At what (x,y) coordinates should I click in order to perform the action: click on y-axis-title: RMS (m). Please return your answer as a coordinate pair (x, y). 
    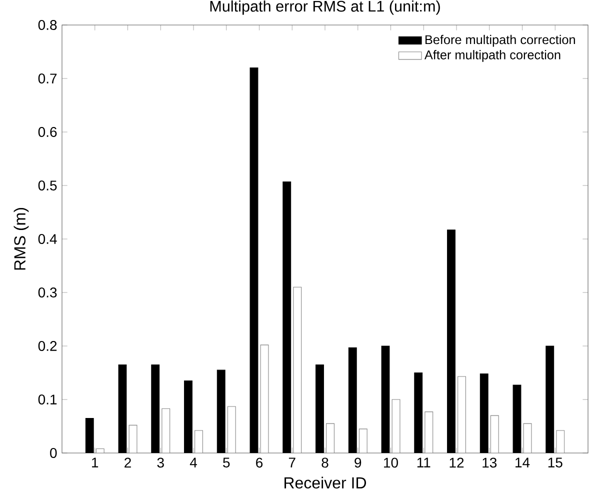
    Looking at the image, I should click on (21, 239).